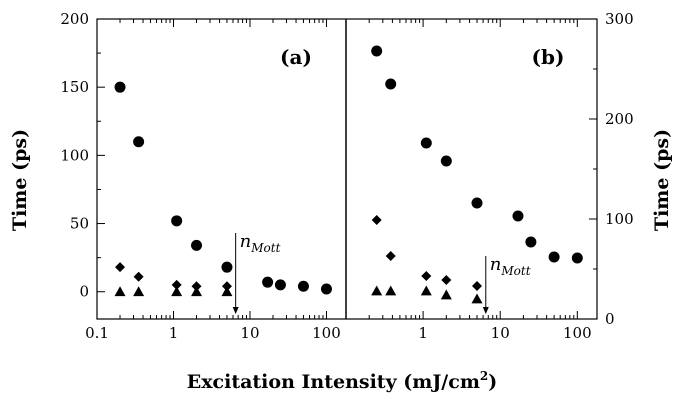 The height and width of the screenshot is (396, 683). I want to click on panel-a-x-tick-label: 100, so click(326, 333).